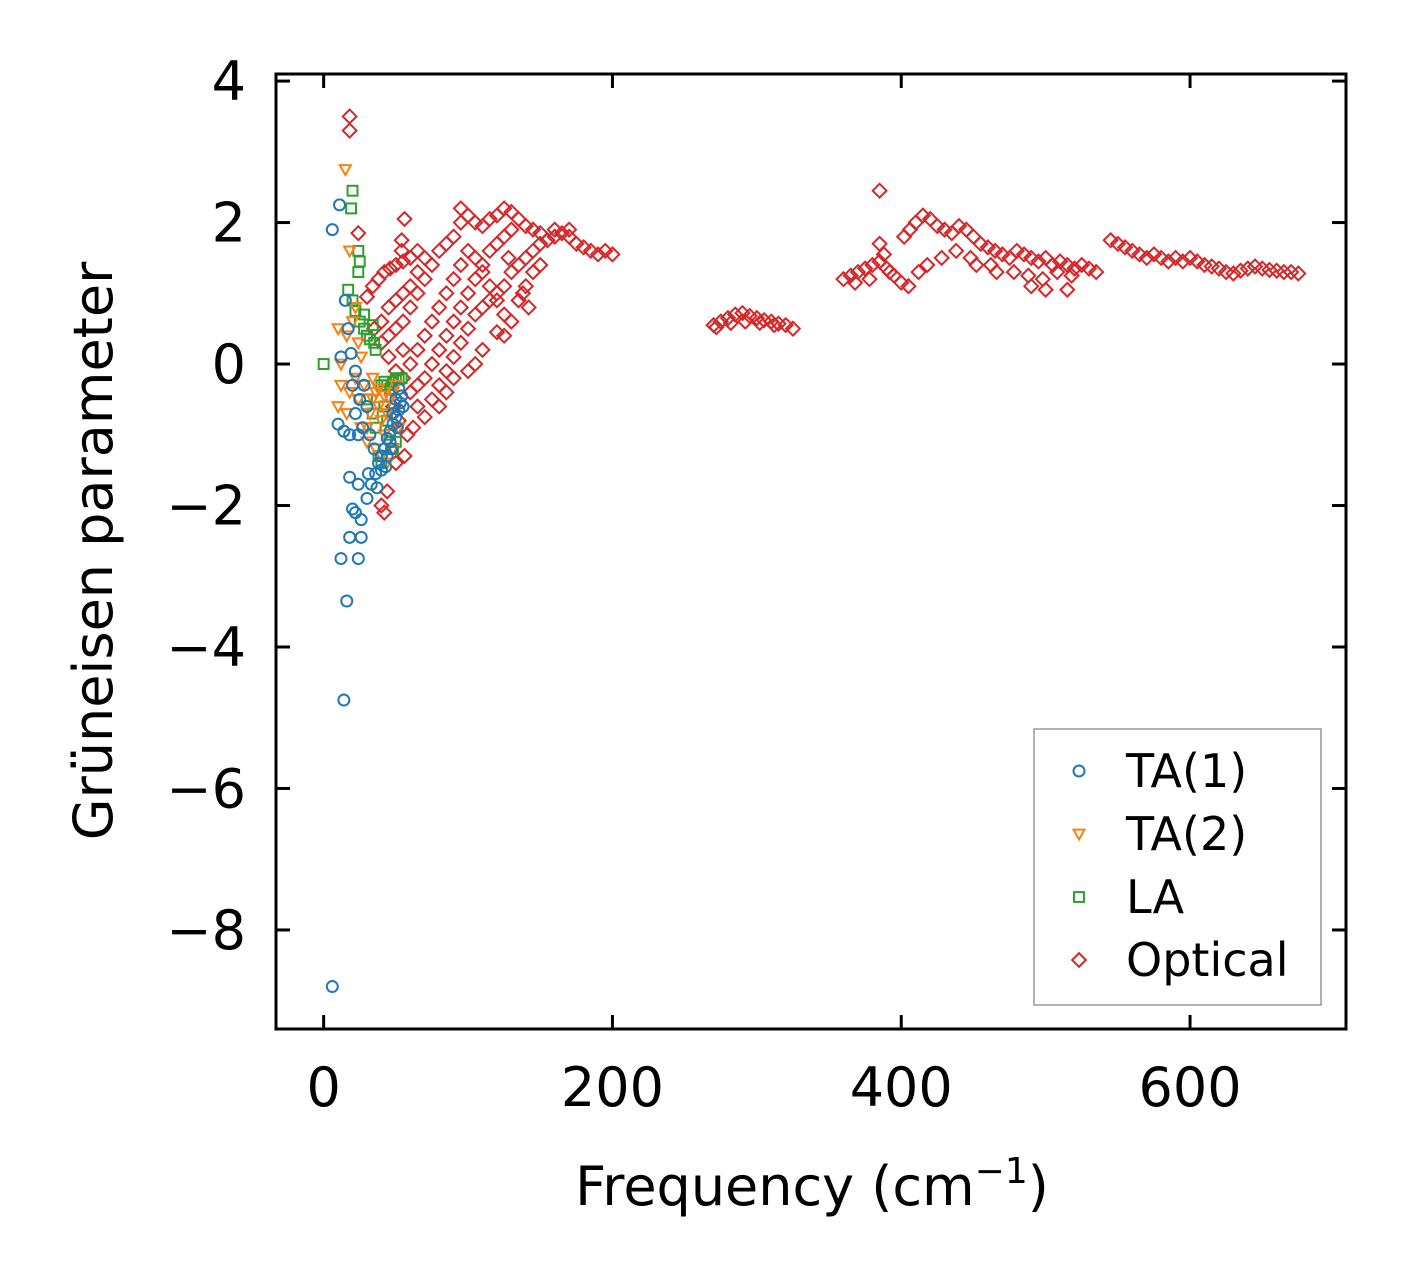  Describe the element at coordinates (1155, 897) in the screenshot. I see `legend-label: LA` at that location.